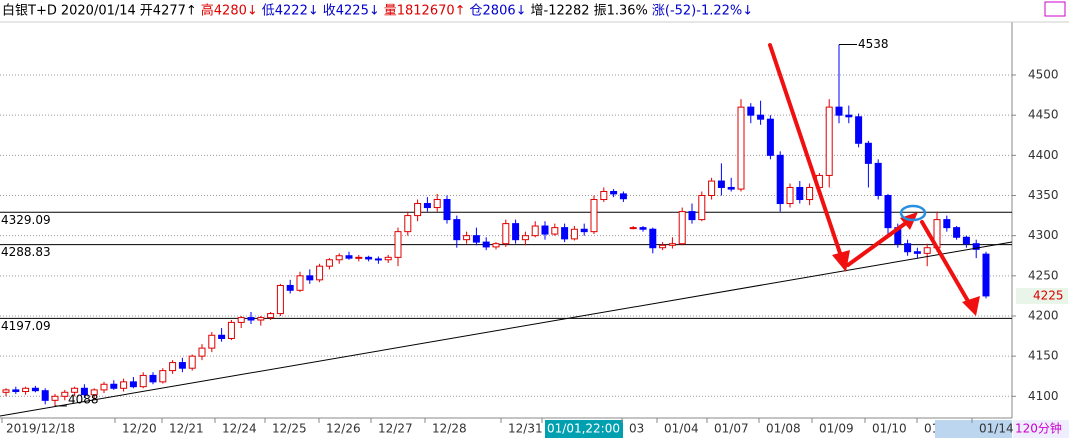 This screenshot has height=441, width=1069. I want to click on x-tick-label: 03, so click(636, 429).